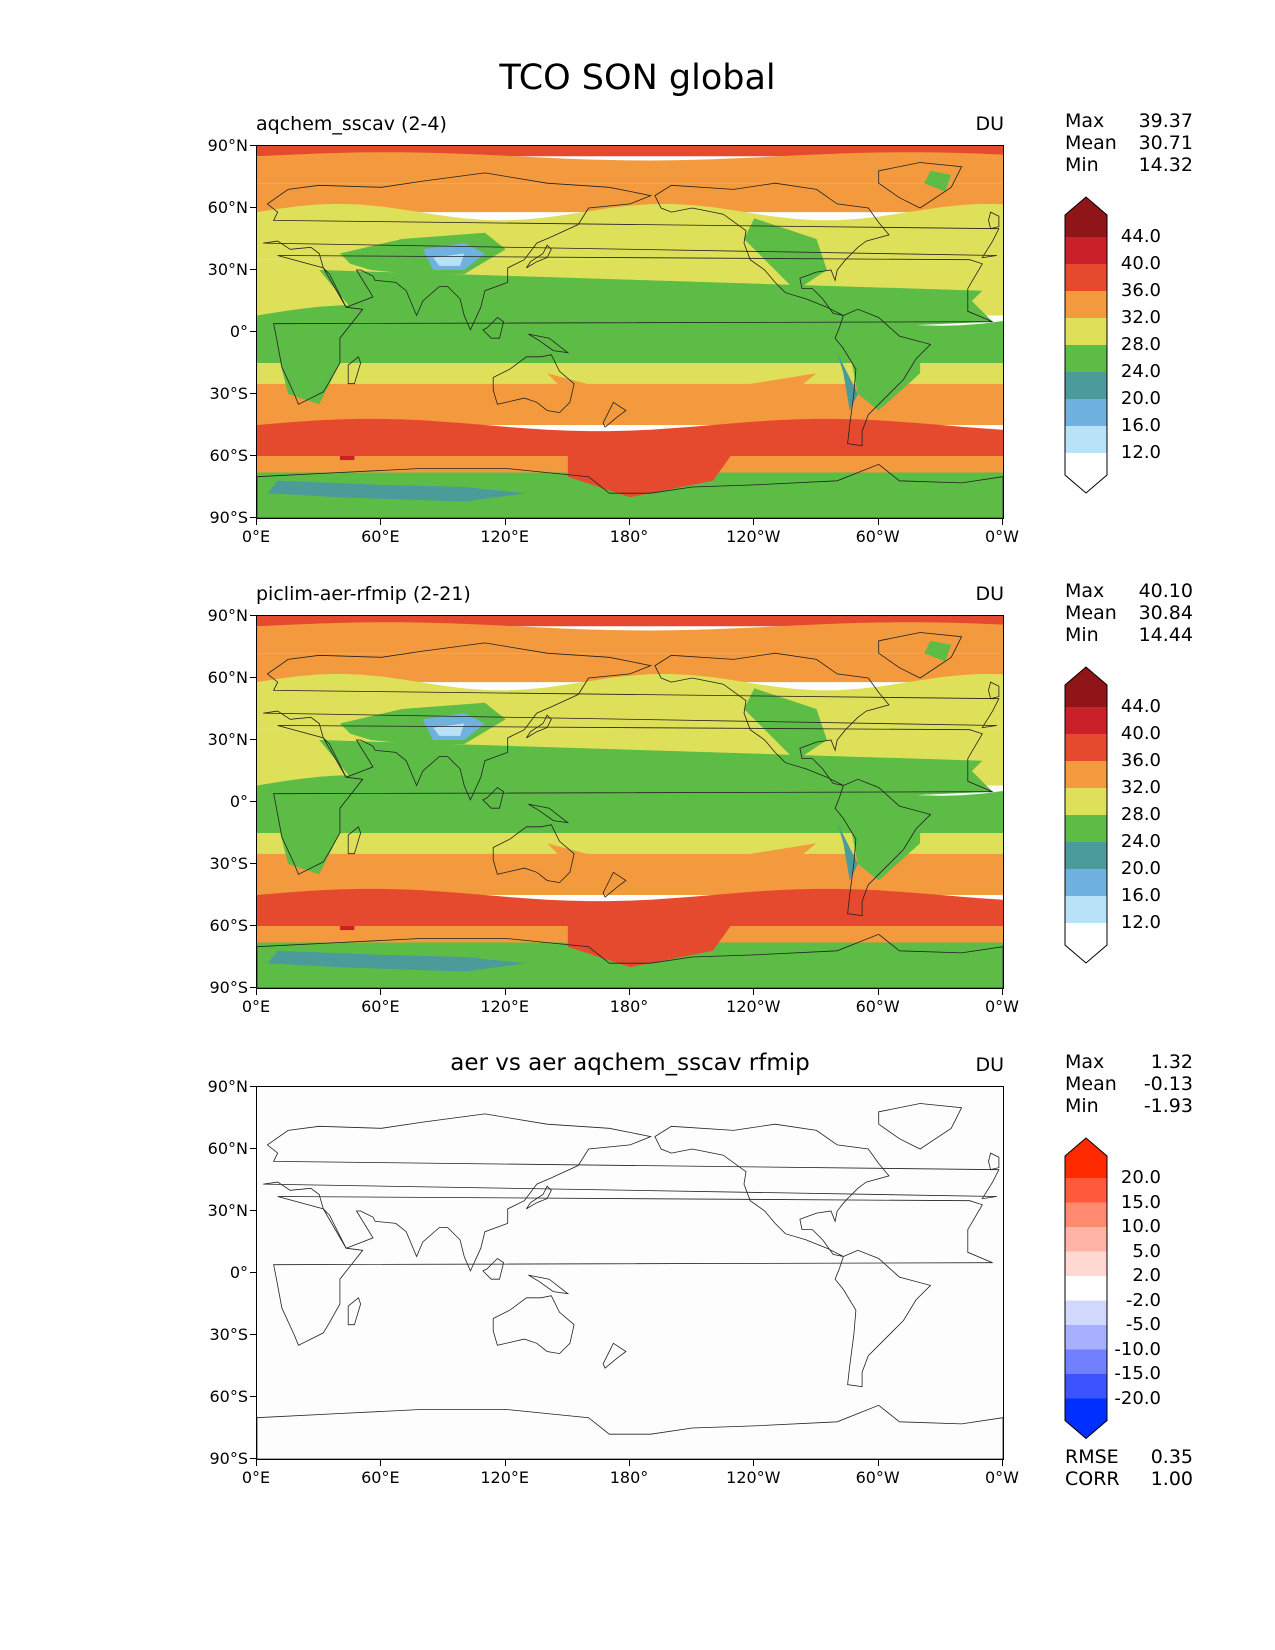  Describe the element at coordinates (630, 638) in the screenshot. I see `band-subarctic` at that location.